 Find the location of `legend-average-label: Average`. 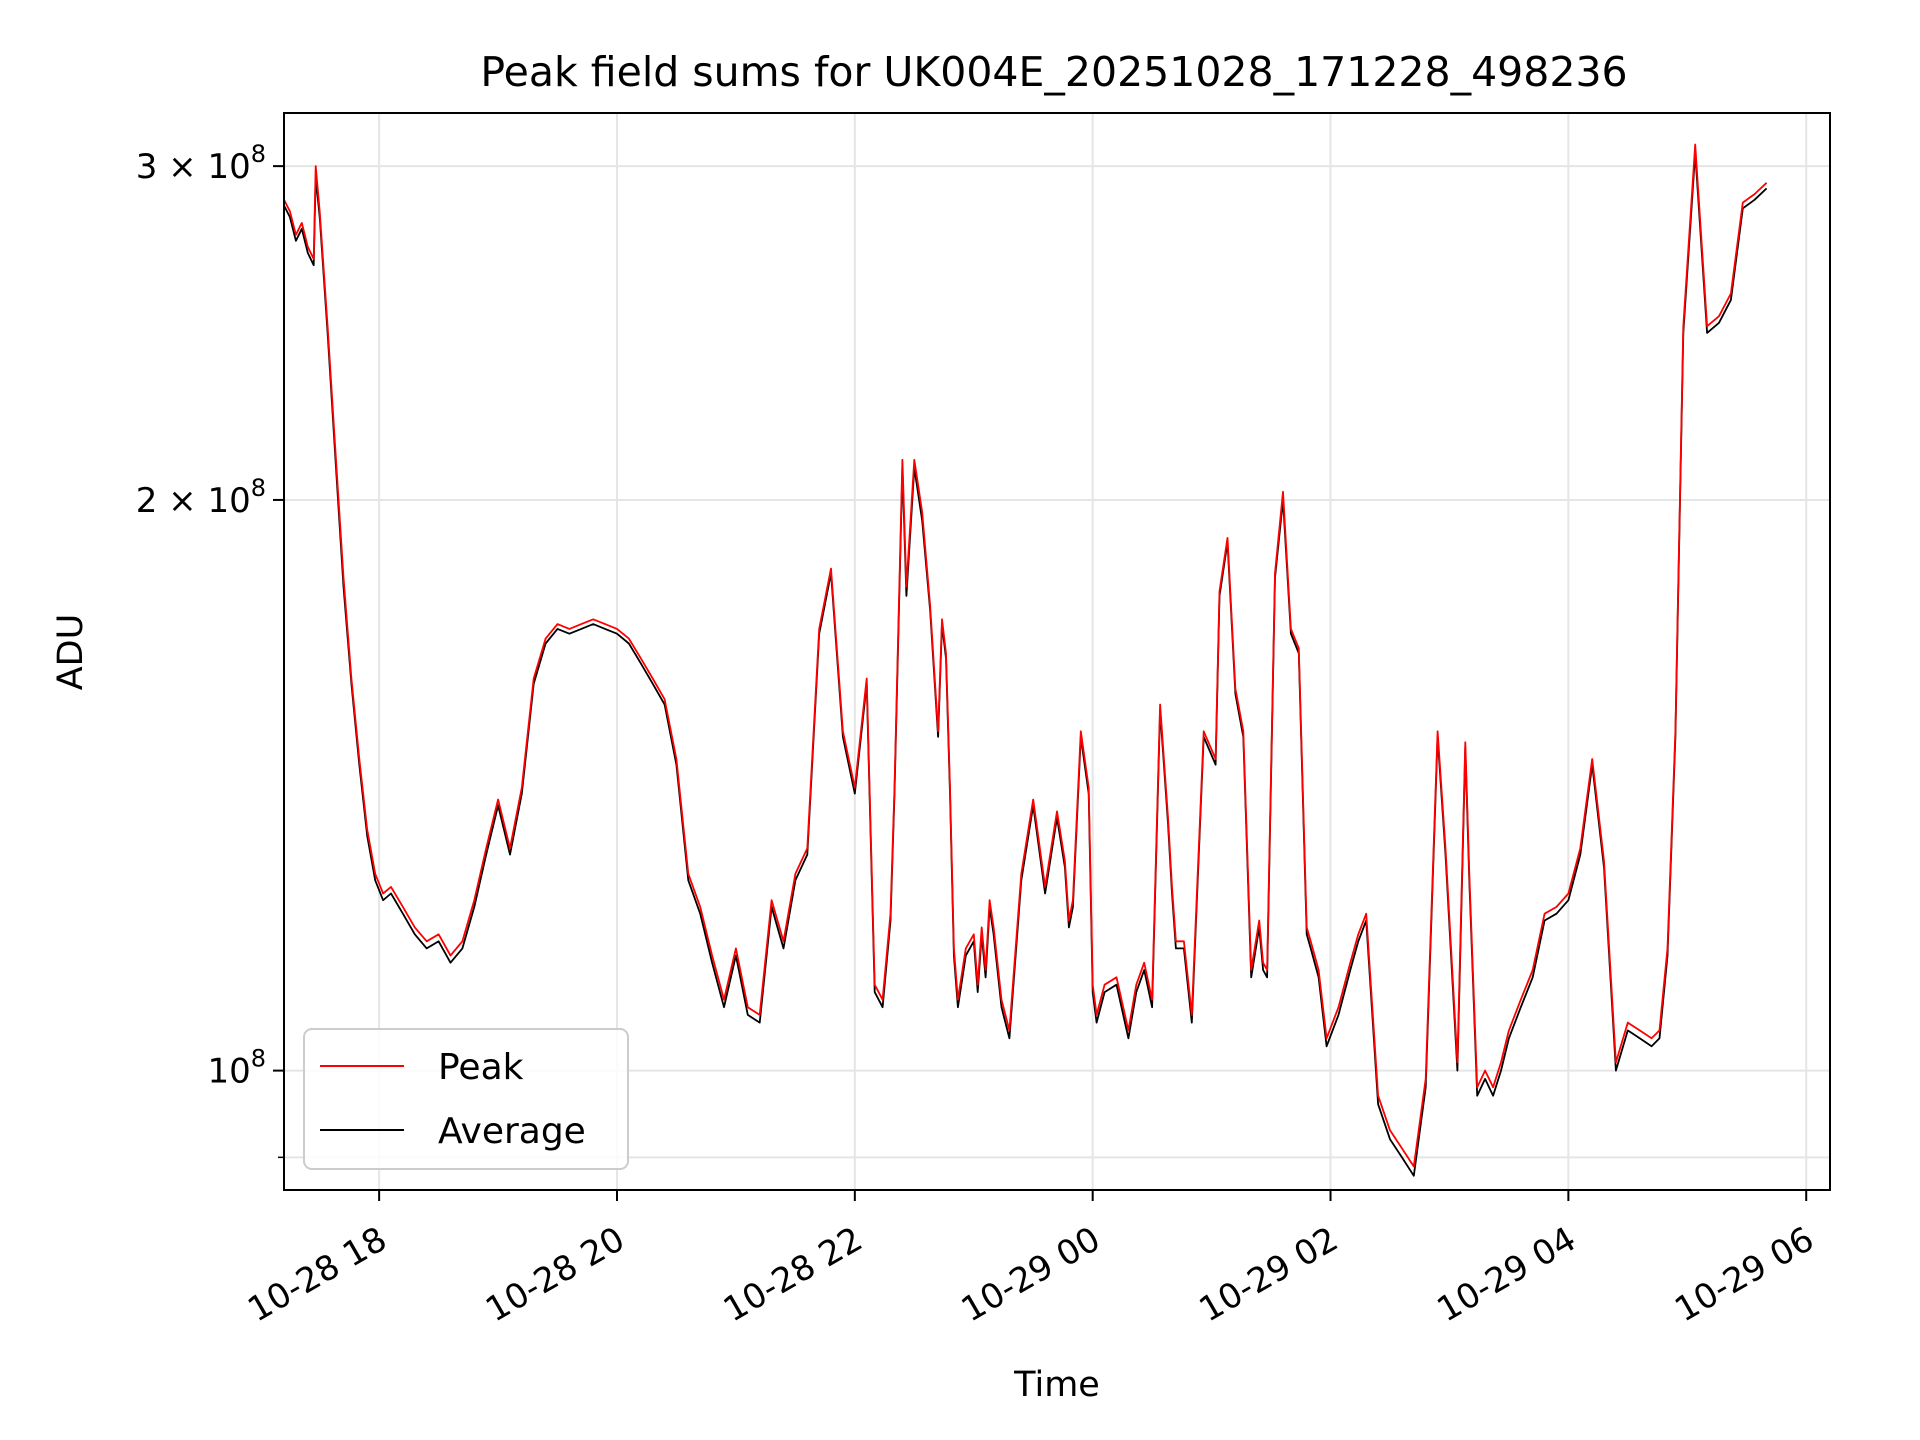

legend-average-label: Average is located at coordinates (512, 1131).